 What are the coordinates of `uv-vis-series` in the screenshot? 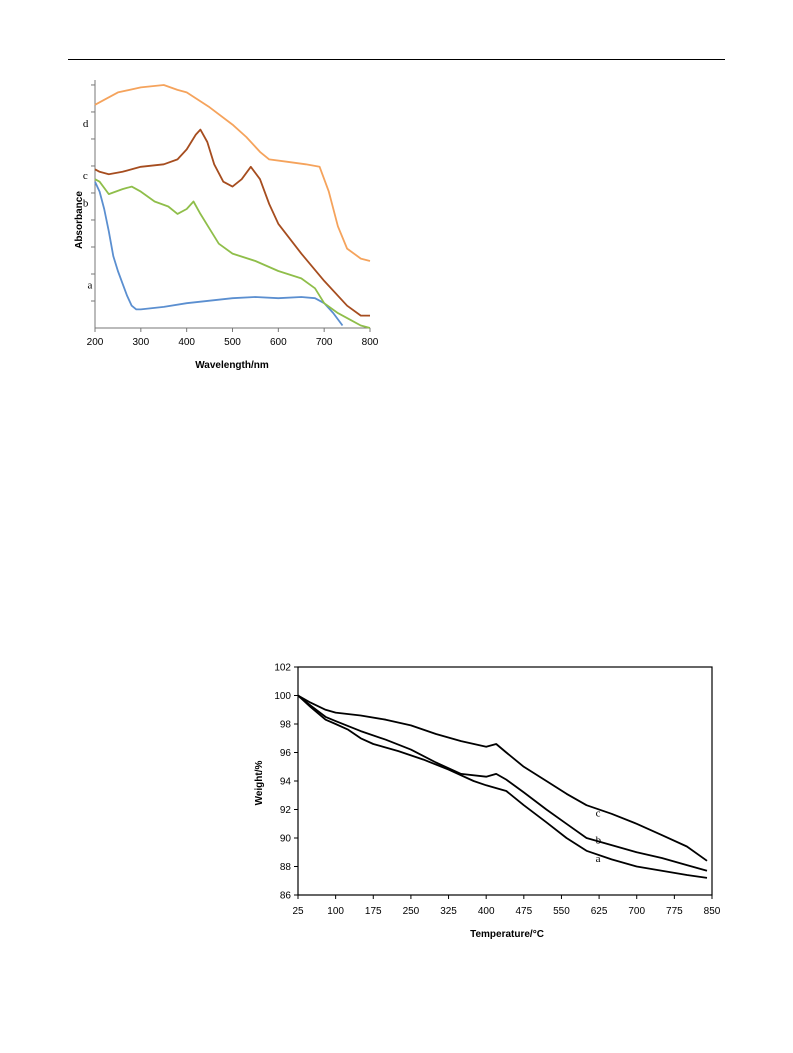 It's located at (232, 206).